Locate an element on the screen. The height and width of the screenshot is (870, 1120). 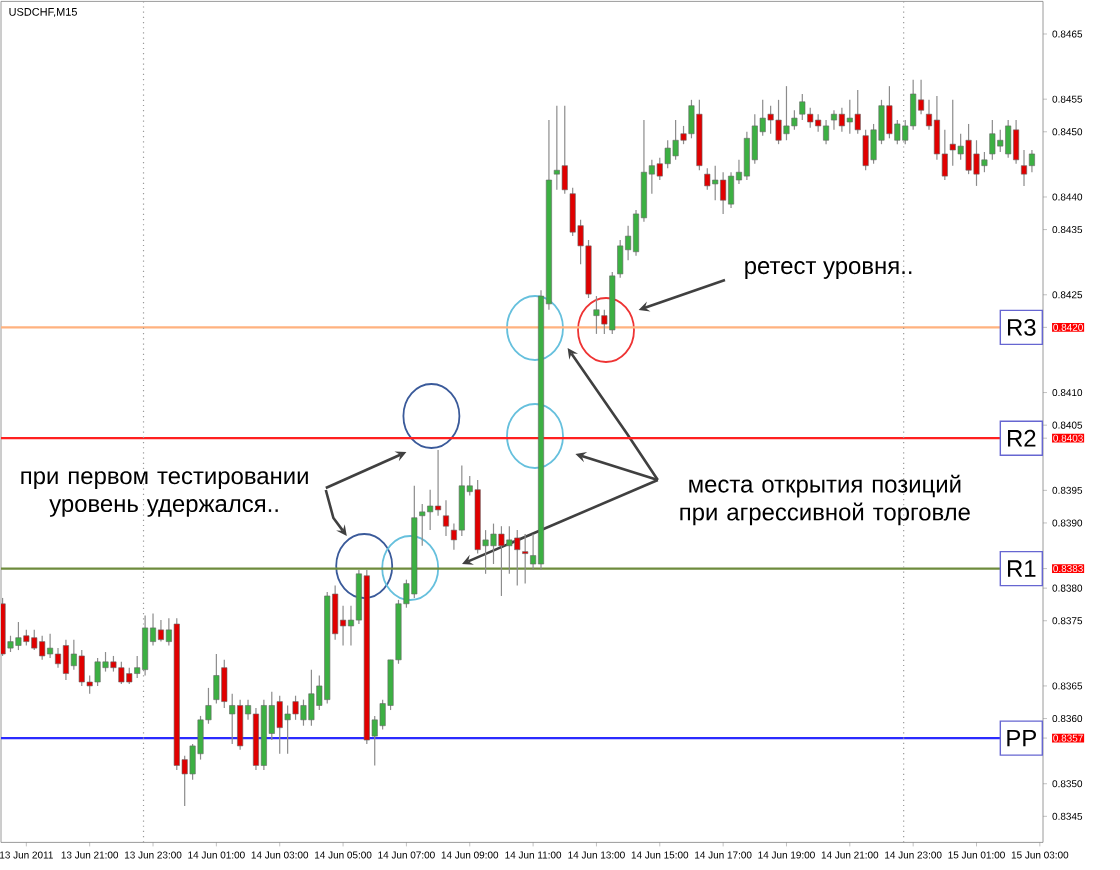
annotation: ретест уровня.. is located at coordinates (828, 270).